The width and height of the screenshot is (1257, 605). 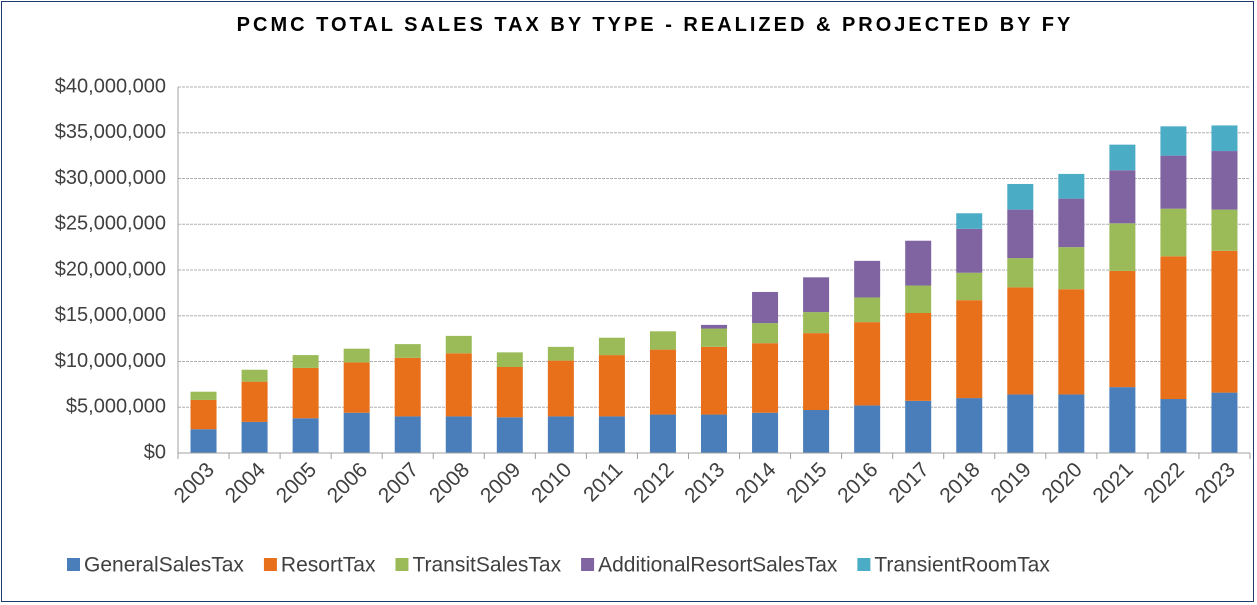 What do you see at coordinates (110, 178) in the screenshot?
I see `y-tick-label: $30,000,000` at bounding box center [110, 178].